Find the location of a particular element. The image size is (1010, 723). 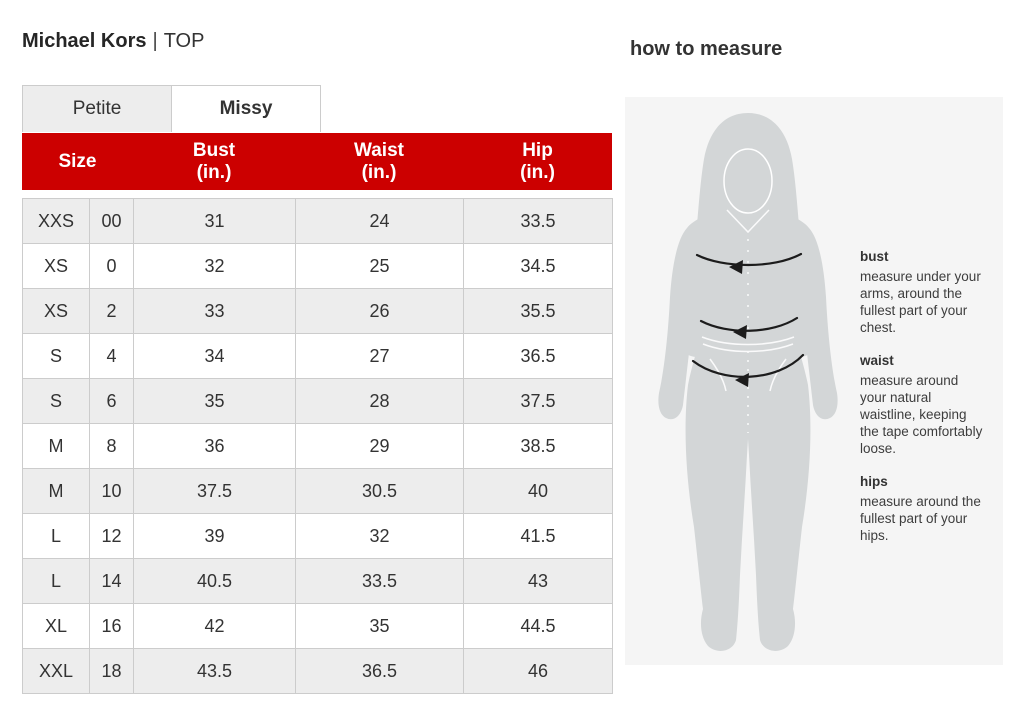

cell-bust: 33 is located at coordinates (214, 311).